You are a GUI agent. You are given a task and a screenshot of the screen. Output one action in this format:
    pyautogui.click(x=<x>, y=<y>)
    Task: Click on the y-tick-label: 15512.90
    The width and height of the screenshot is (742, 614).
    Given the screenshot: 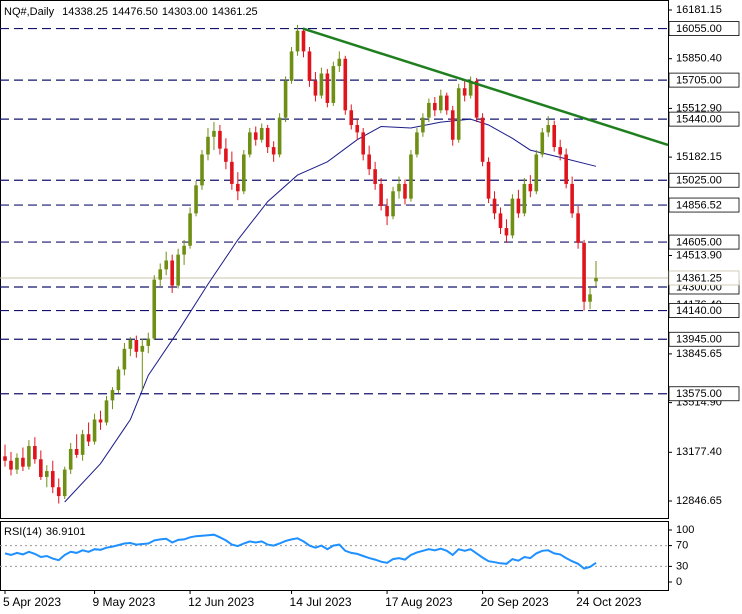 What is the action you would take?
    pyautogui.click(x=699, y=108)
    